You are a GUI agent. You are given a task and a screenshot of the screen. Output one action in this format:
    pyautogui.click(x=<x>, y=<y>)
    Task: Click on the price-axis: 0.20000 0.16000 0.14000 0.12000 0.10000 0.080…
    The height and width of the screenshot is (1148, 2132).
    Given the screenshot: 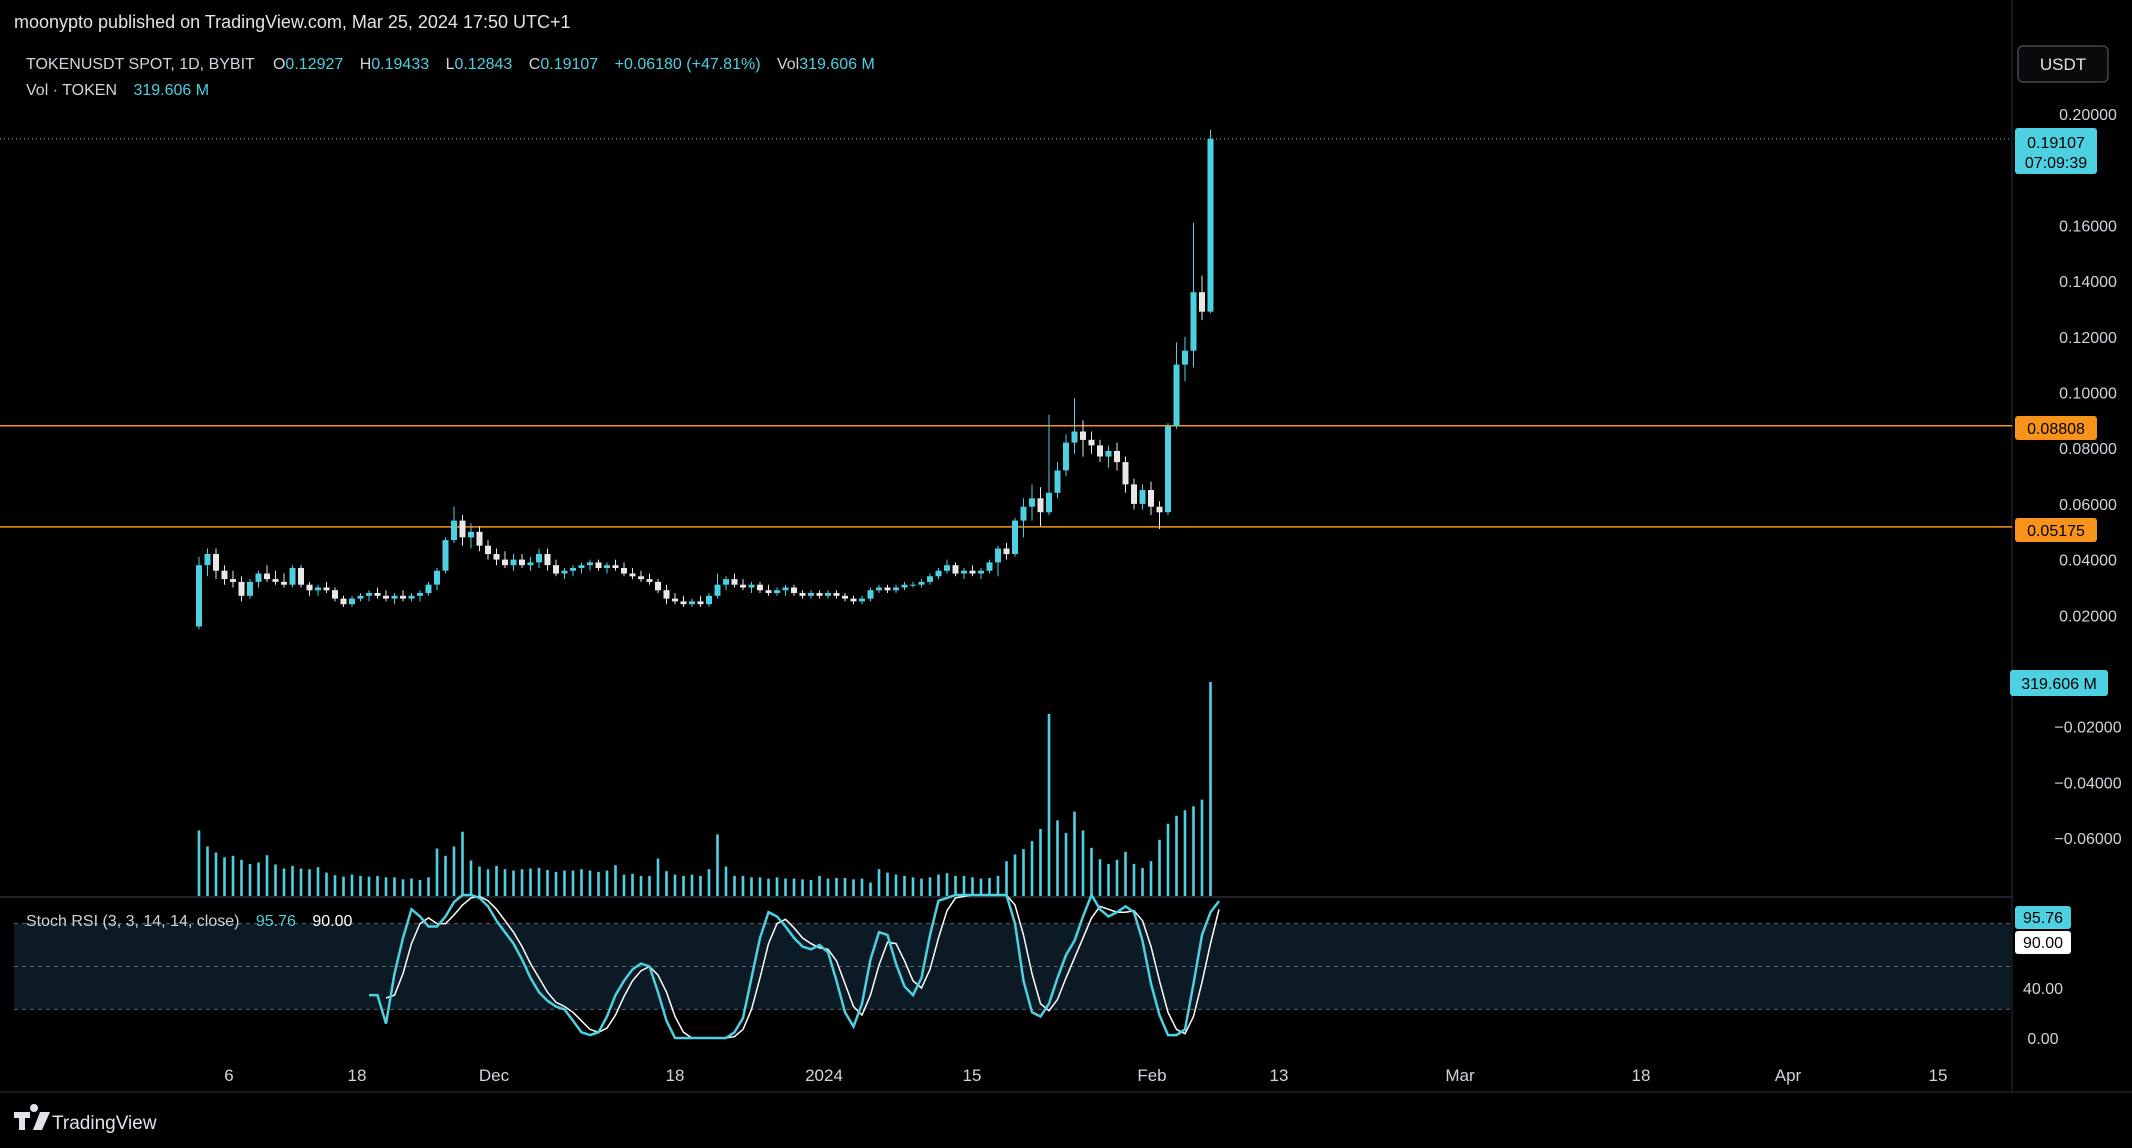 What is the action you would take?
    pyautogui.click(x=2087, y=477)
    